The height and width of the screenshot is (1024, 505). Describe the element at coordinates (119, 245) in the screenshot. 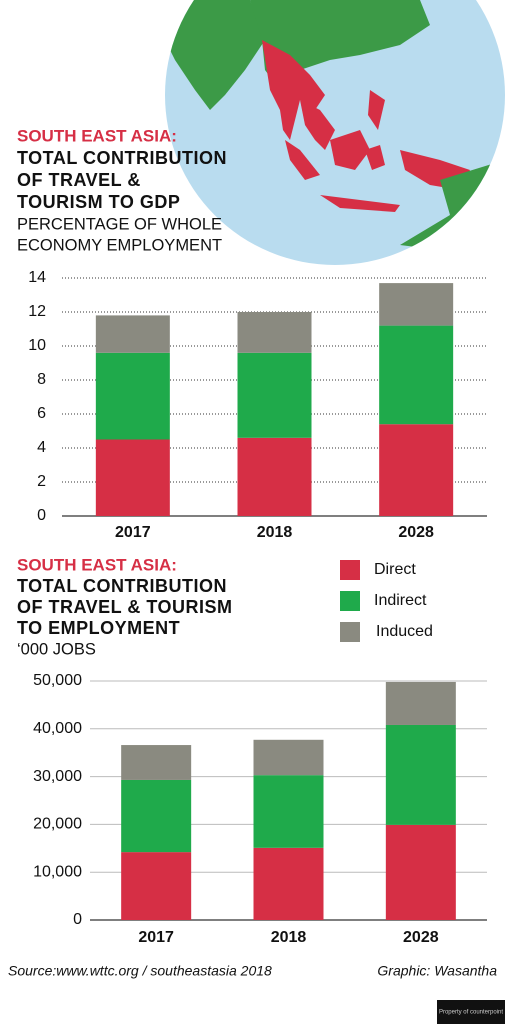

I see `chart-subtitle: ECONOMY EMPLOYMENT` at that location.